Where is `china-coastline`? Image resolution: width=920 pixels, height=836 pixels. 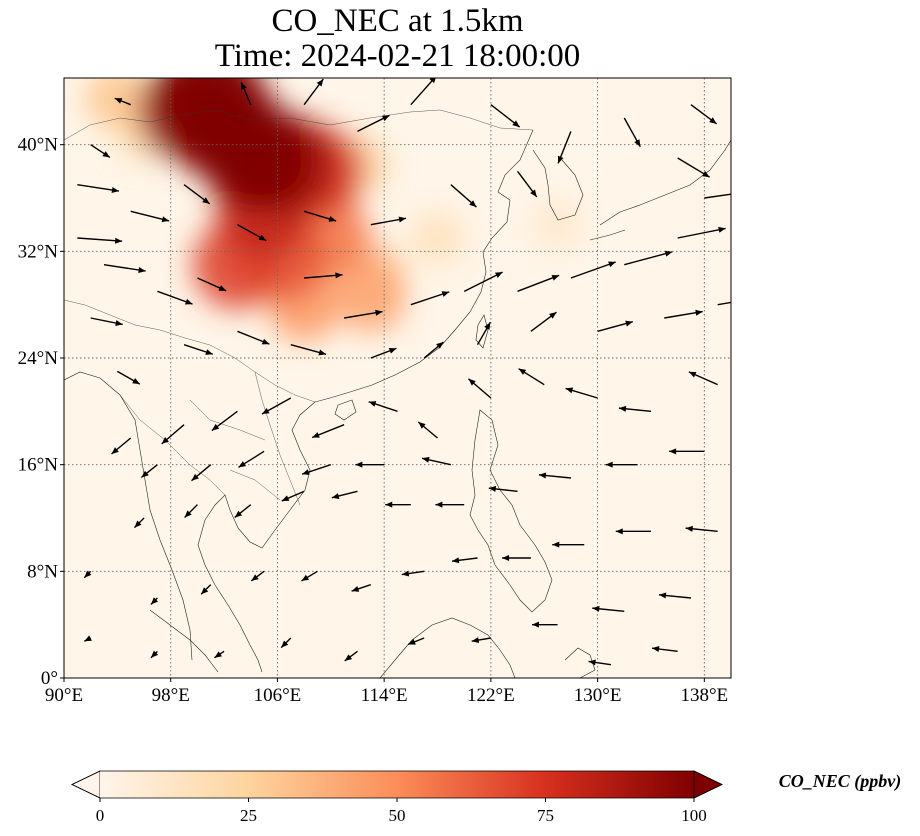 china-coastline is located at coordinates (424, 266).